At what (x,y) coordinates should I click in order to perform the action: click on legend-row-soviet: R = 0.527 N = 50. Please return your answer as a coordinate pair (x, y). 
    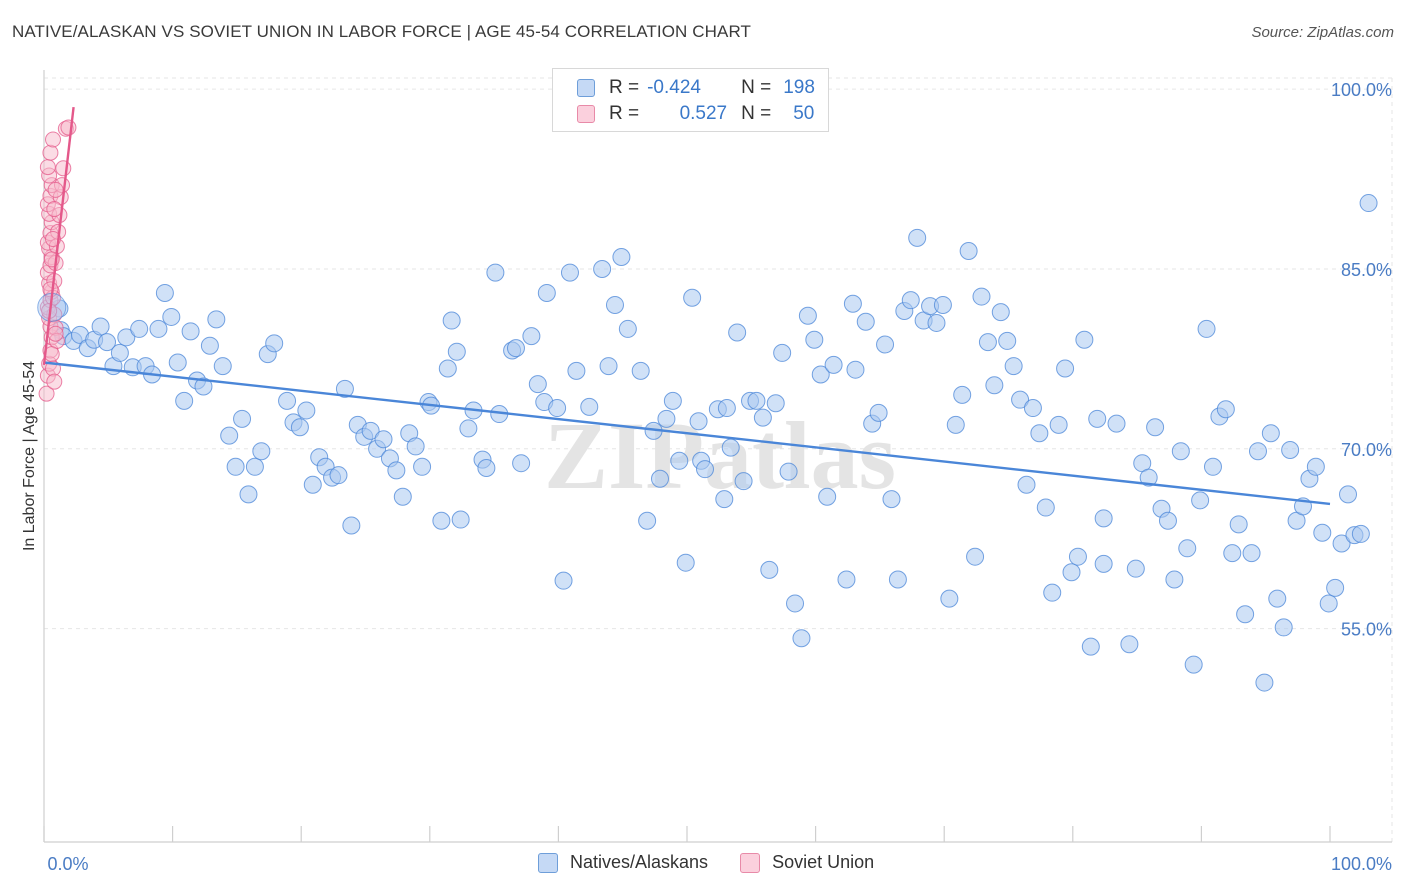
    Looking at the image, I should click on (695, 114).